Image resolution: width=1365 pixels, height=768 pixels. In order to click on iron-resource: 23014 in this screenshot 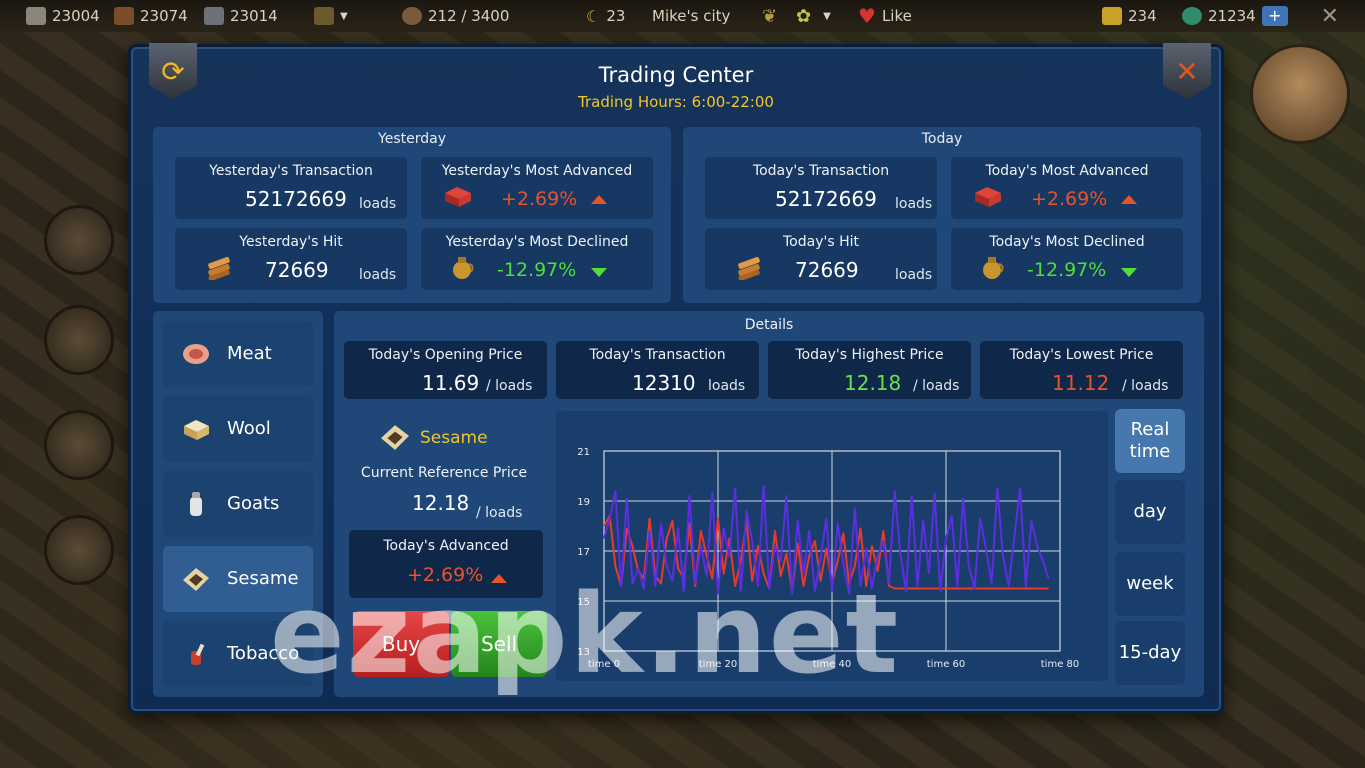, I will do `click(241, 16)`.